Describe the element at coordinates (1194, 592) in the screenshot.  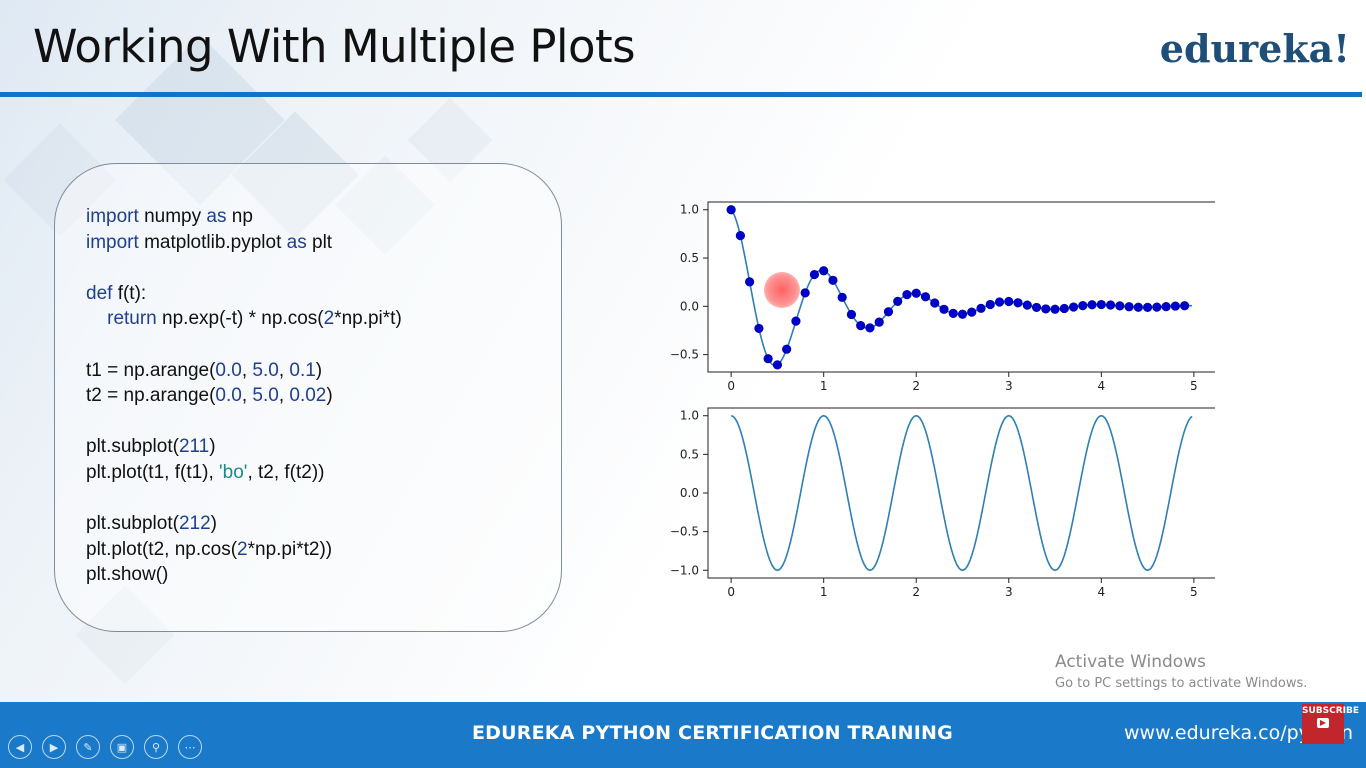
I see `x-tick-label: 5` at that location.